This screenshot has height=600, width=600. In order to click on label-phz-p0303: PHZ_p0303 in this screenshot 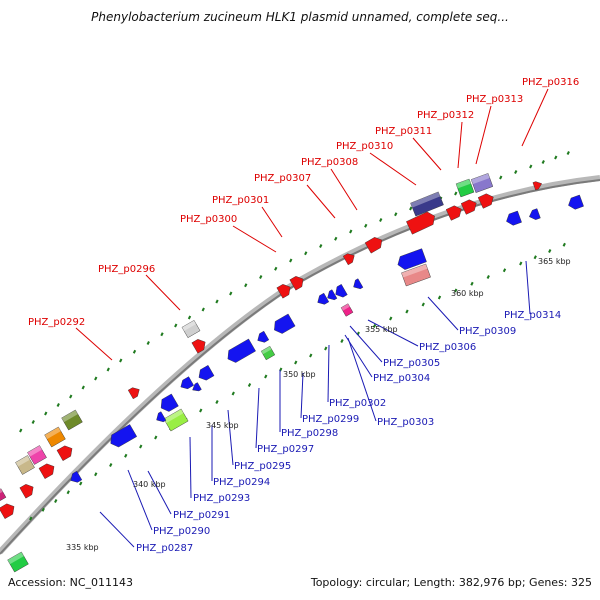, I will do `click(405, 422)`.